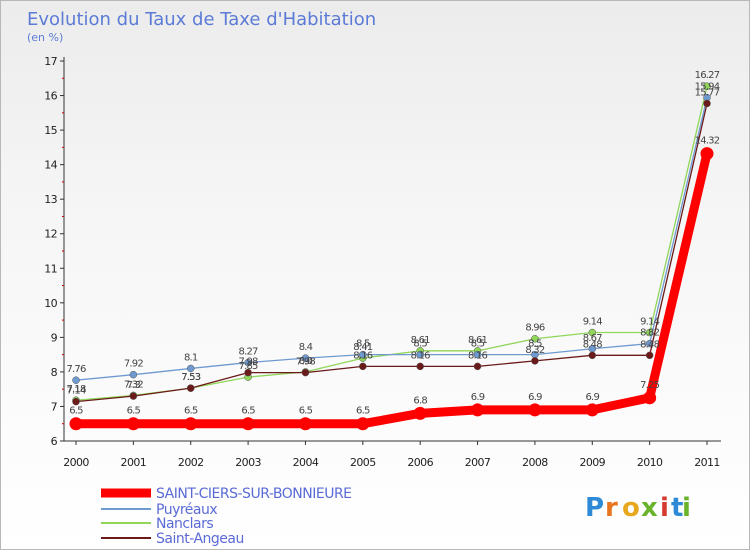  What do you see at coordinates (134, 364) in the screenshot?
I see `data-label: 7.92` at bounding box center [134, 364].